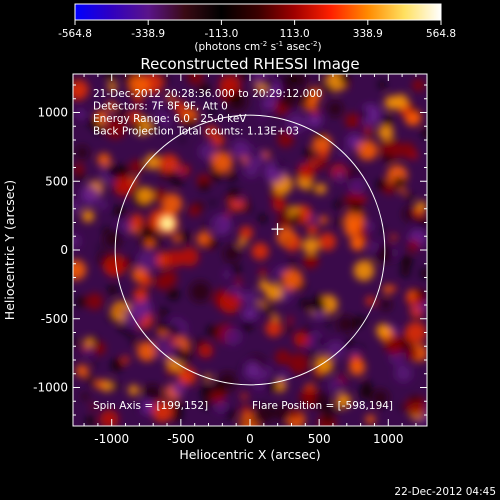  What do you see at coordinates (196, 132) in the screenshot?
I see `info-line: Back Projection Total counts: 1.13E+03` at bounding box center [196, 132].